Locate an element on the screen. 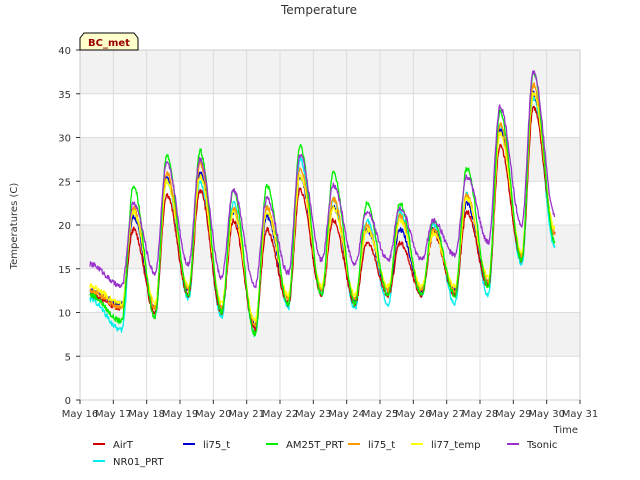  x-tick-label: May 26 is located at coordinates (413, 414).